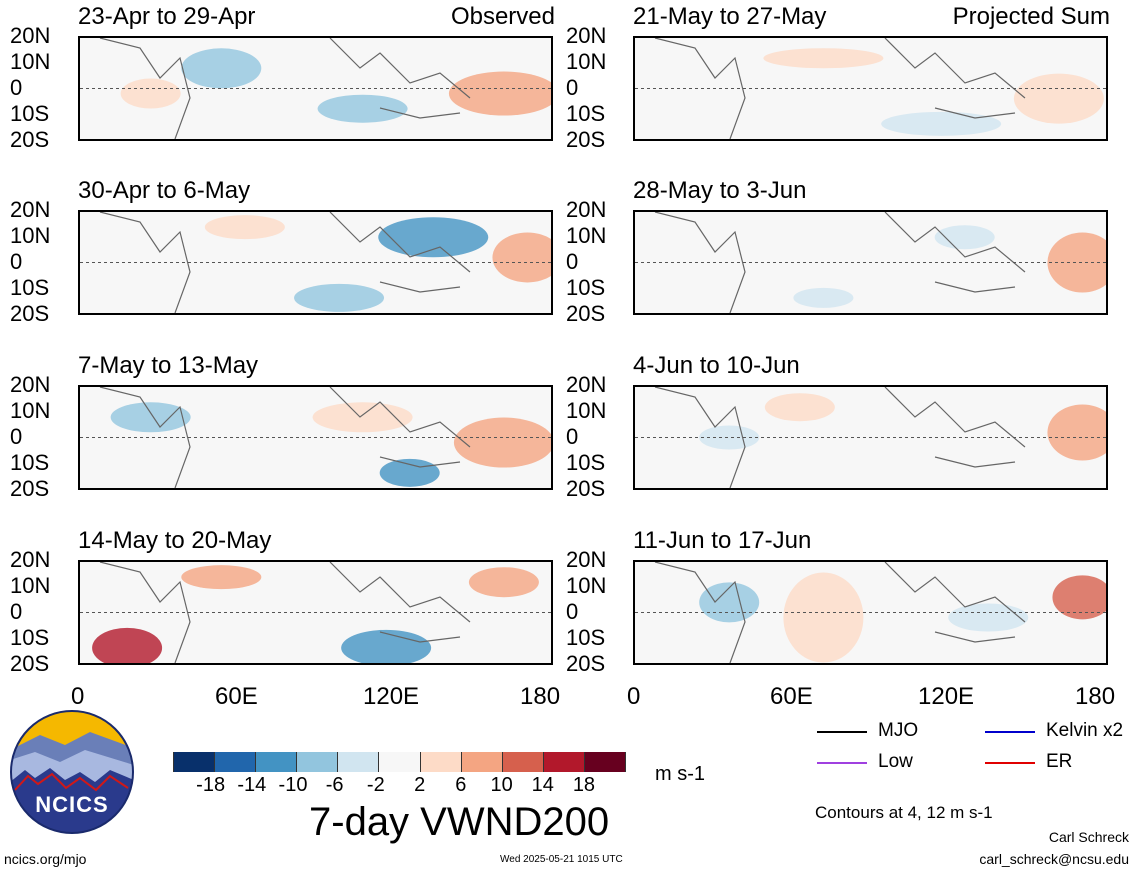 The width and height of the screenshot is (1135, 872). I want to click on colorbar-tick-label: 2, so click(420, 785).